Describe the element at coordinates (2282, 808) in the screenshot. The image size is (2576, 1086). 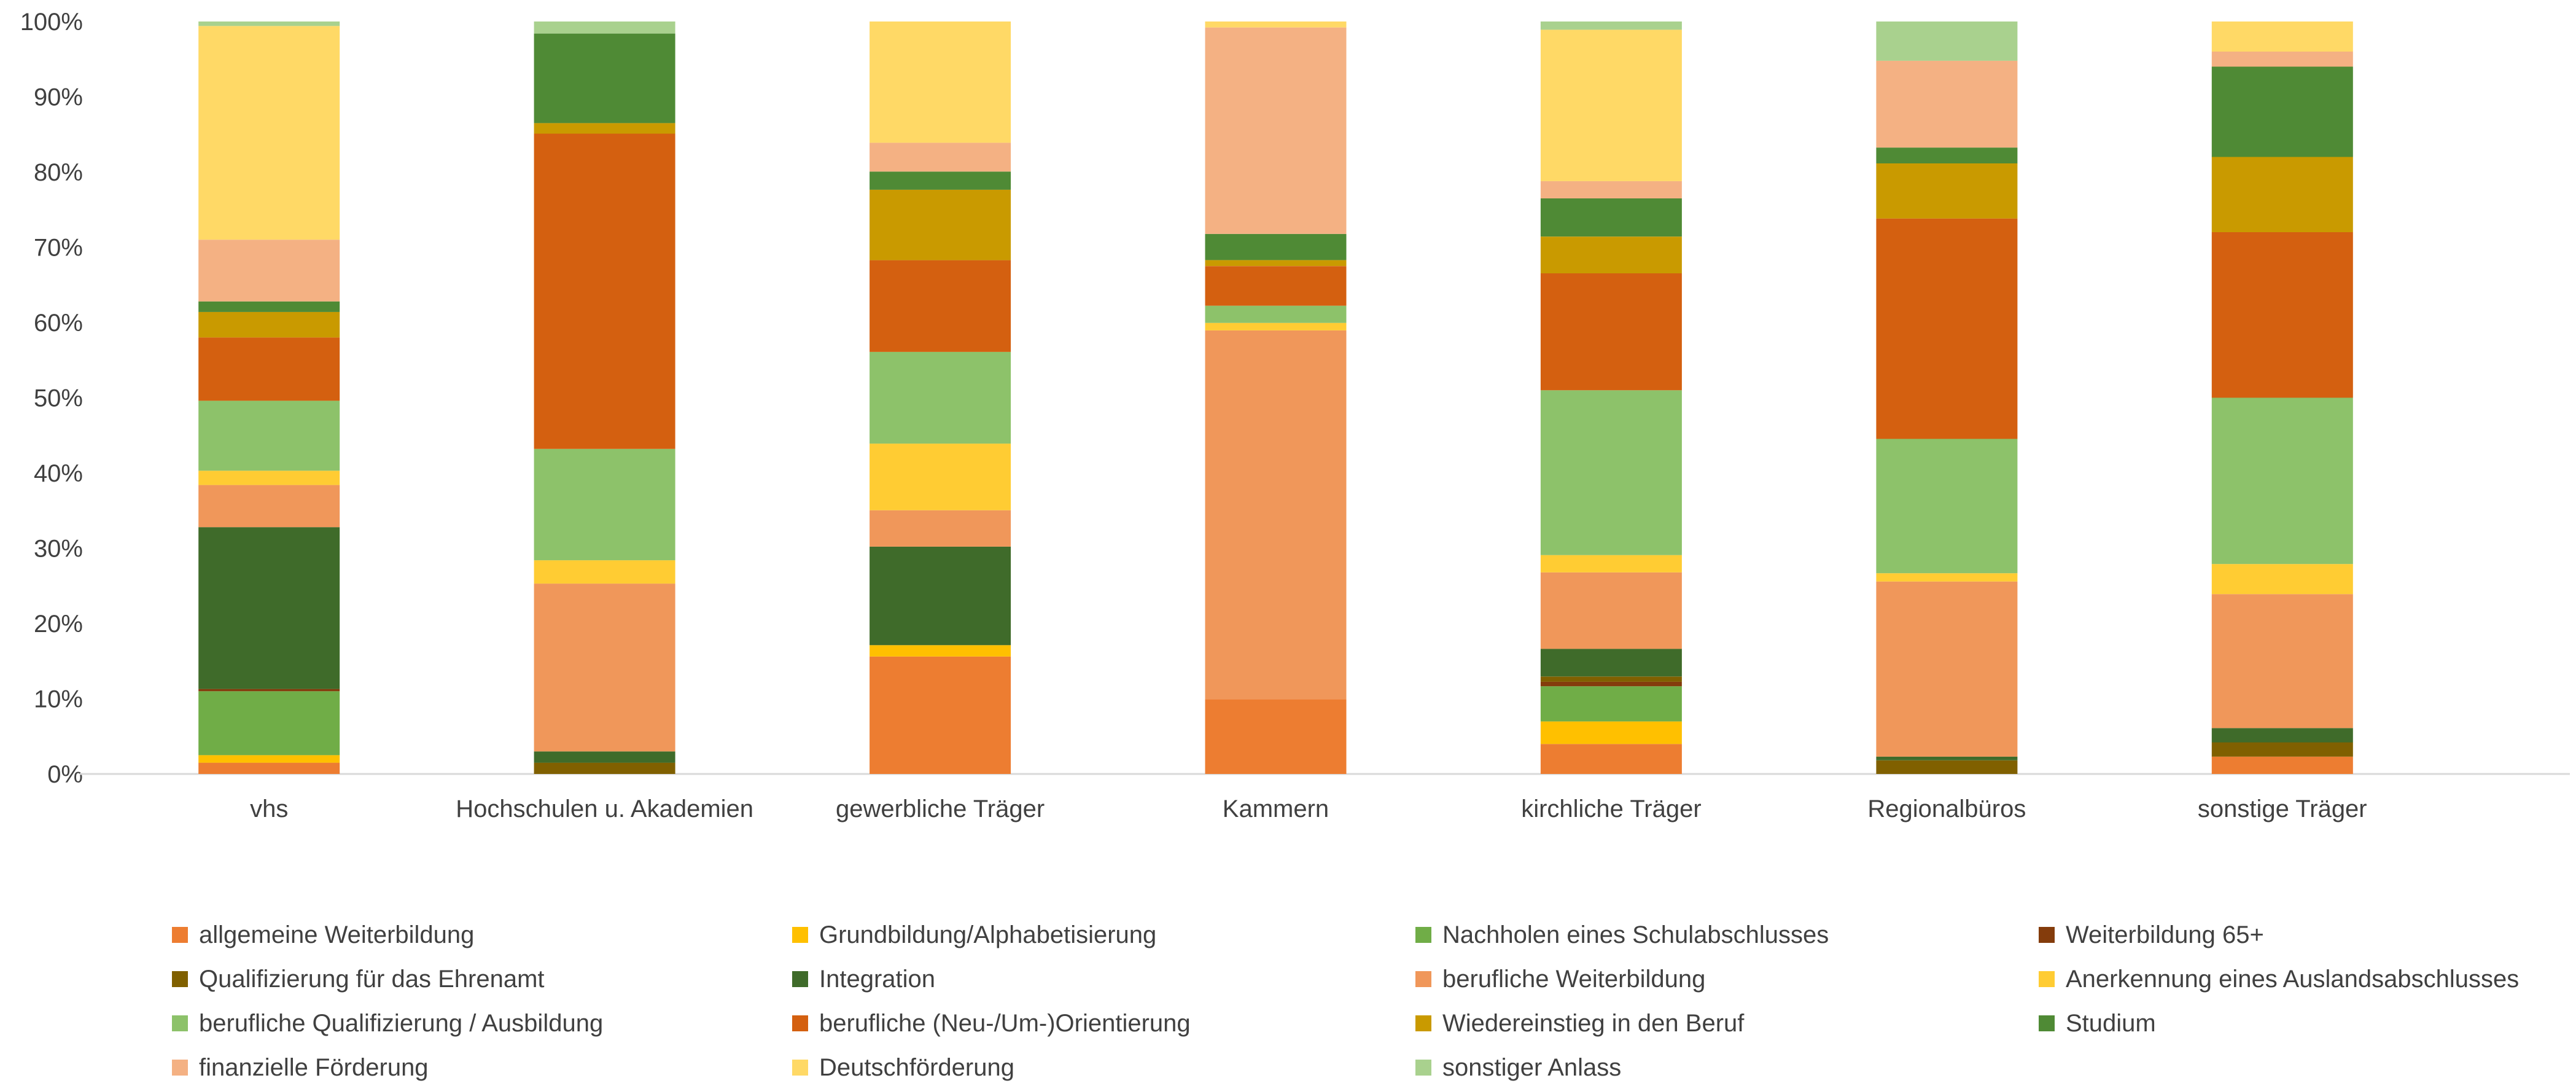
I see `x-tick-label: sonstige Träger` at that location.